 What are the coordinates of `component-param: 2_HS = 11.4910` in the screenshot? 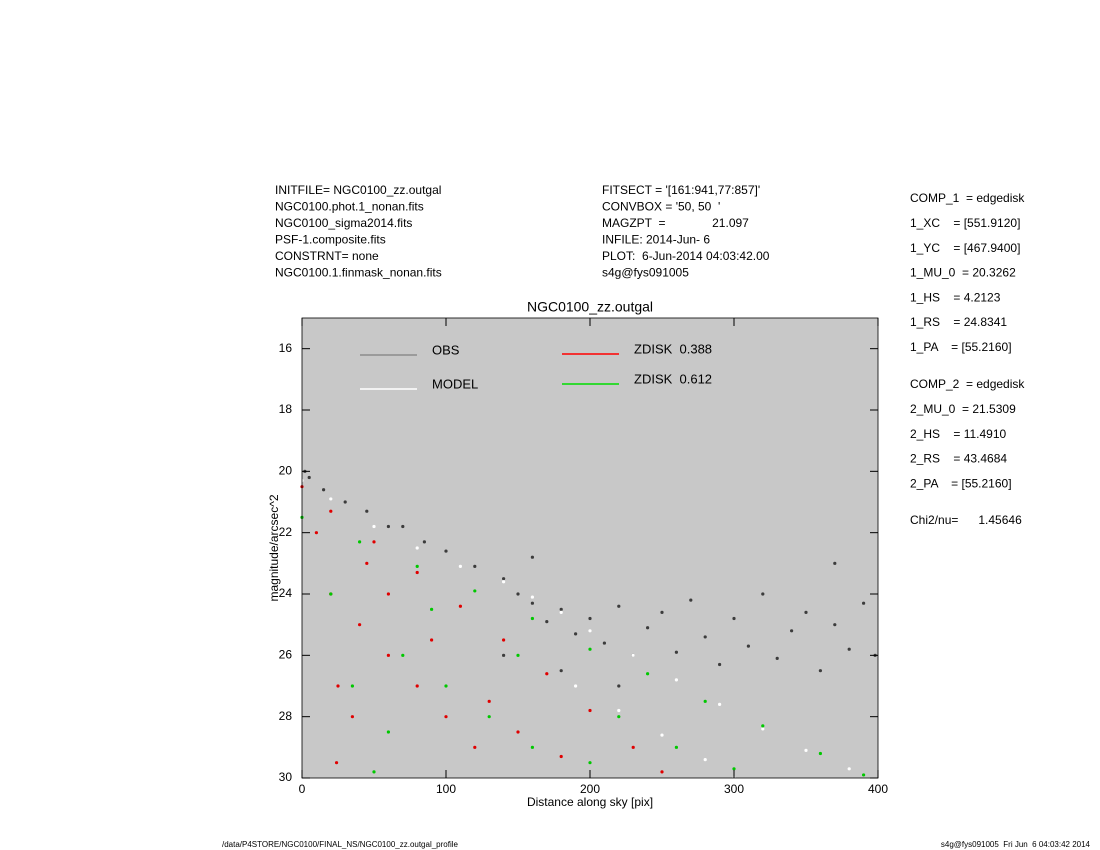 It's located at (958, 434).